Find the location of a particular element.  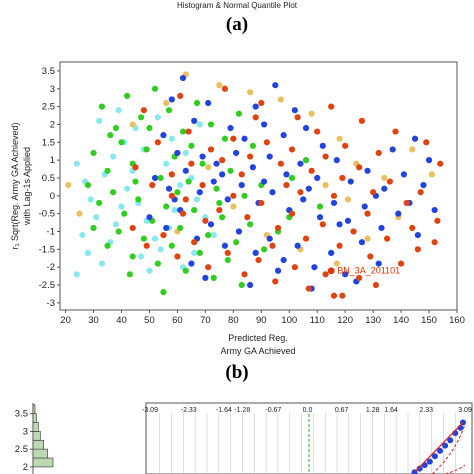

x-tick-label: 60 is located at coordinates (177, 320).